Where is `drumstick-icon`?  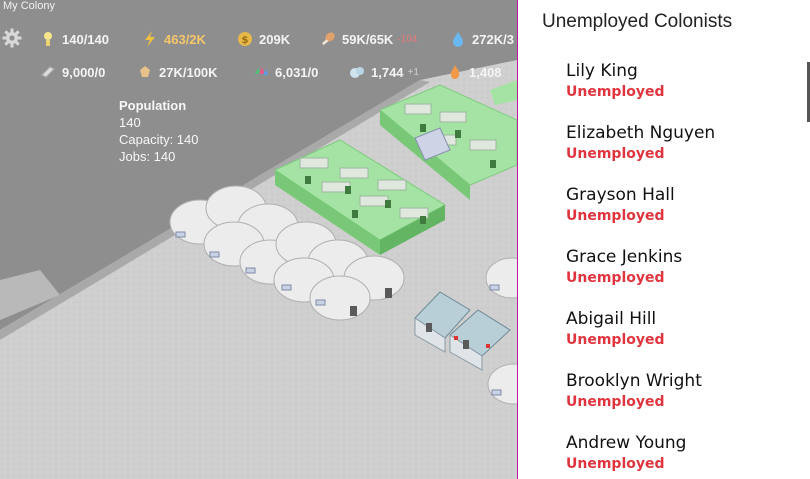 drumstick-icon is located at coordinates (328, 39).